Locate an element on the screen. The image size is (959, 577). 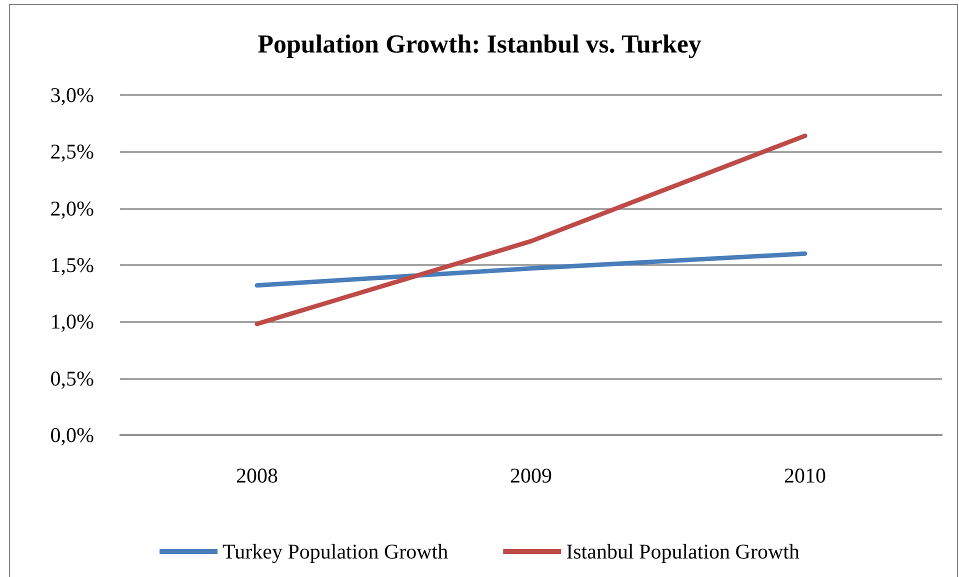
y-tick-label: 2,5% is located at coordinates (72, 152).